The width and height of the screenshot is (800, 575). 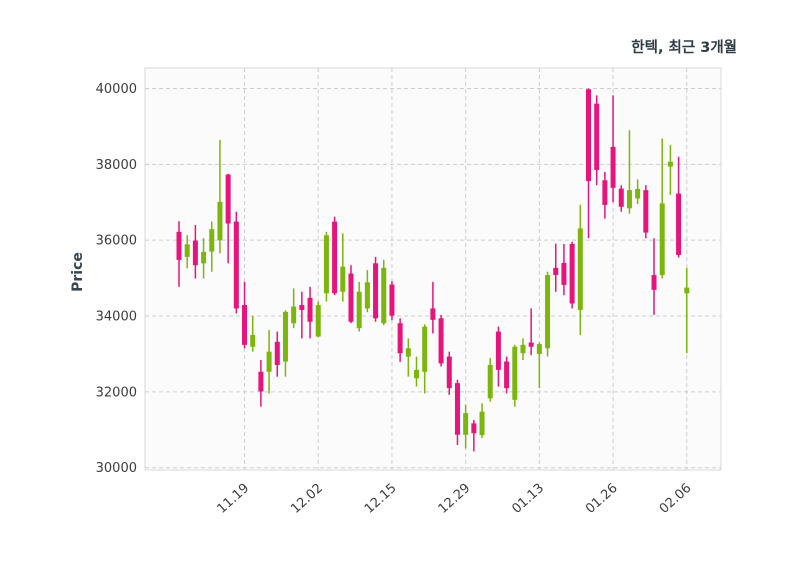 What do you see at coordinates (116, 279) in the screenshot?
I see `y-axis-tick-labels: 30000 32000 34000 36000 38000 40000` at bounding box center [116, 279].